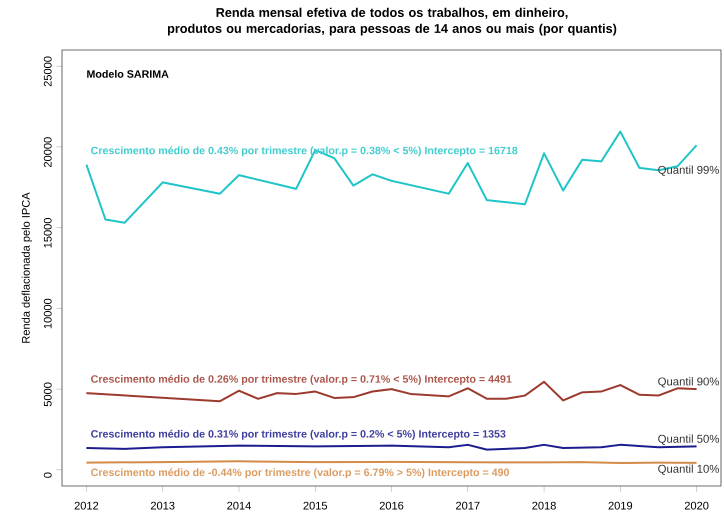 This screenshot has height=513, width=724. What do you see at coordinates (298, 435) in the screenshot?
I see `annotation: Crescimento médio de 0.31% por trimestre (valor.p = 0.2% < 5%) Intercepto = 1353` at bounding box center [298, 435].